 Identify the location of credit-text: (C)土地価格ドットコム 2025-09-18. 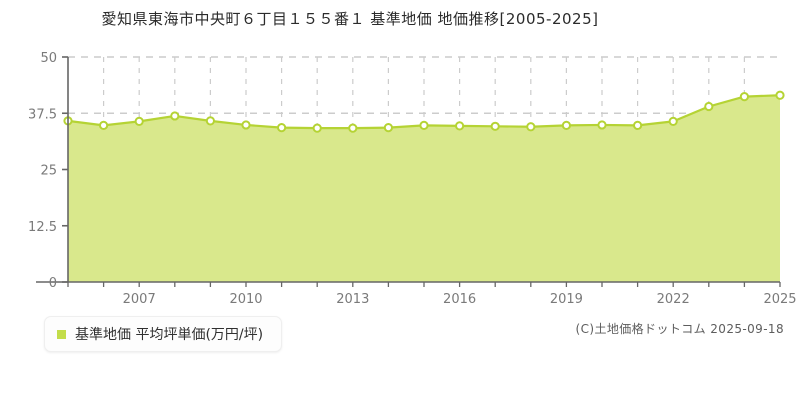
(679, 329).